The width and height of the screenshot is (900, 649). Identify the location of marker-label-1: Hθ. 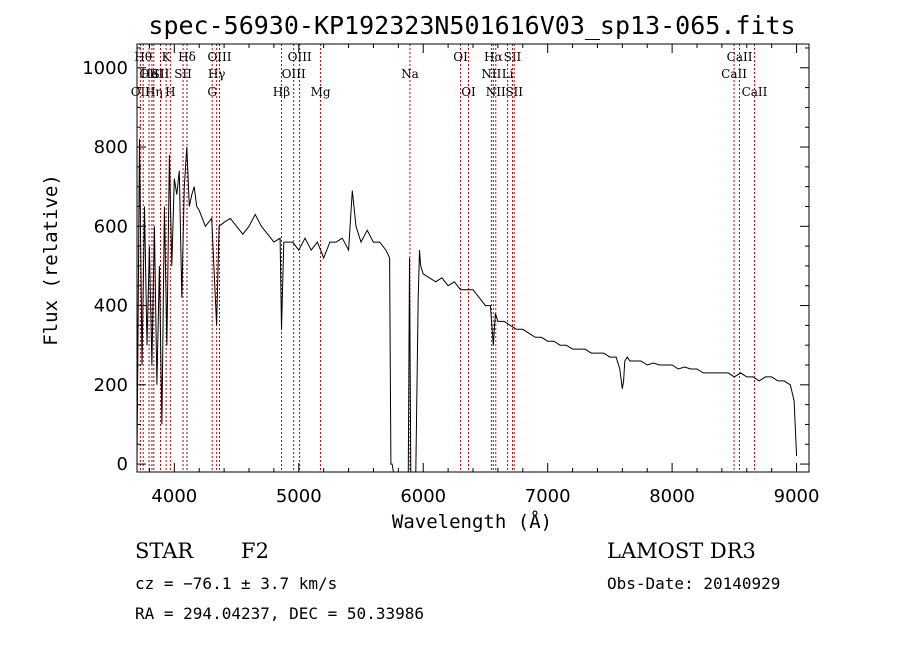
(143, 57).